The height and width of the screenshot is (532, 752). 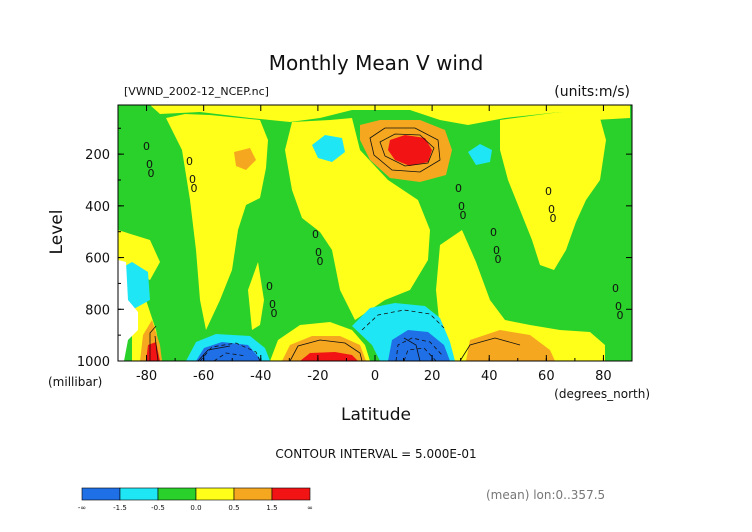 What do you see at coordinates (602, 394) in the screenshot?
I see `x-axis-units: (degrees_north)` at bounding box center [602, 394].